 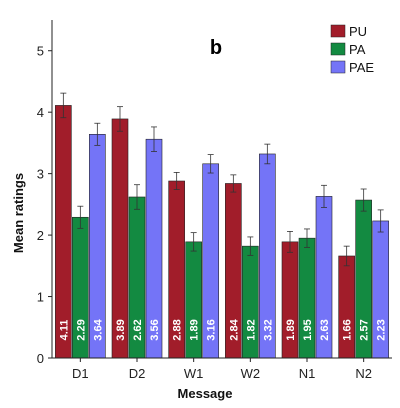 I want to click on bar-value-label-pa-n2: 2.57, so click(x=365, y=329).